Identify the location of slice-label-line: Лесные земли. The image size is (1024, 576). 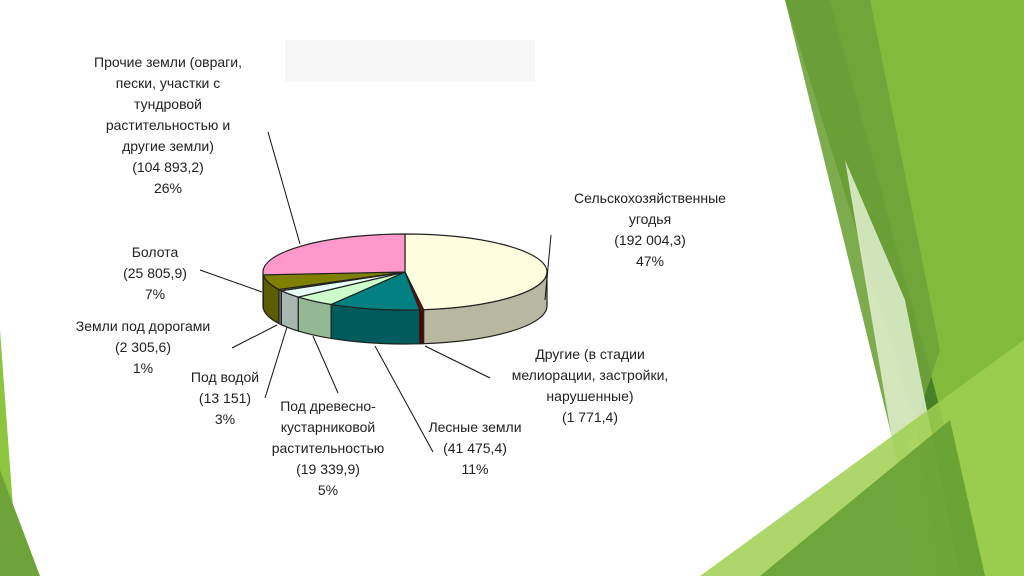
(475, 427).